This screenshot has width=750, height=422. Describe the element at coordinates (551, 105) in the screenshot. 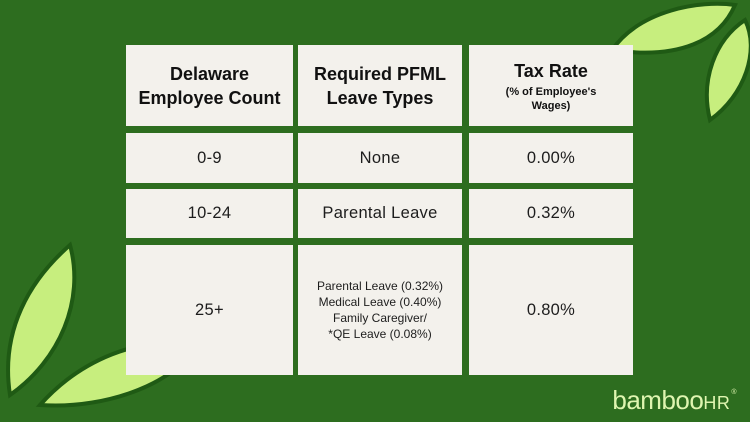

I see `header-subtext: Wages)` at that location.